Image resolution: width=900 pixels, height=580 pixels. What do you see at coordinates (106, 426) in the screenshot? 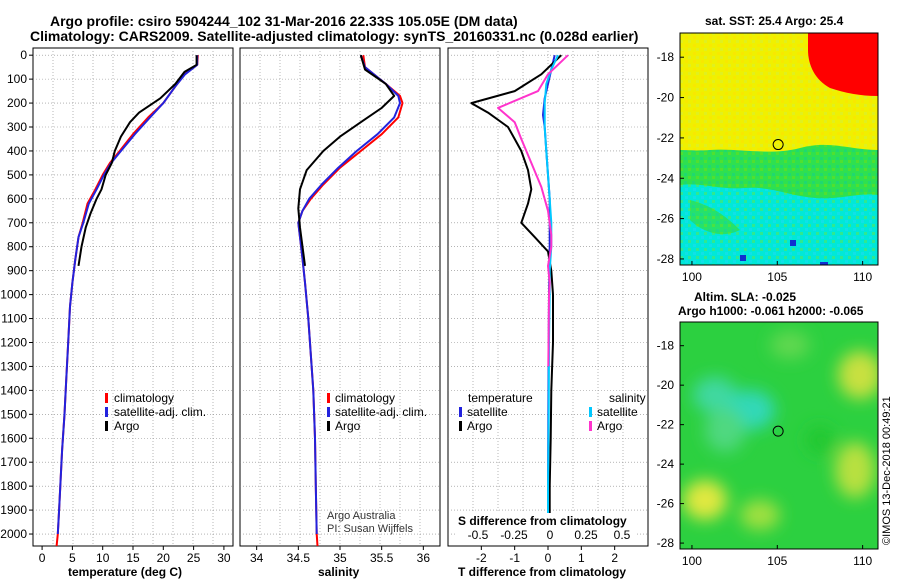
I see `legend-swatch-argo` at bounding box center [106, 426].